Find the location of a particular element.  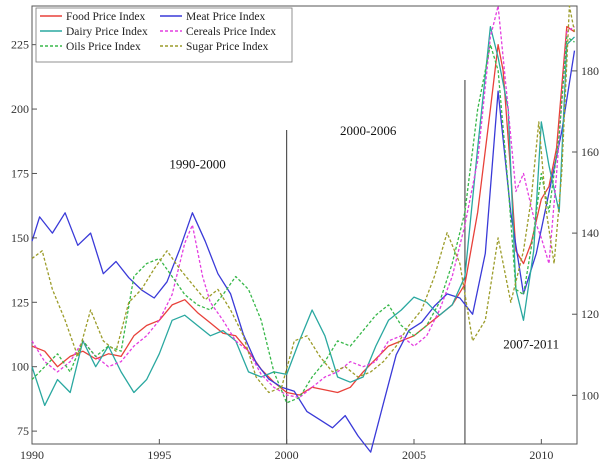

y-left-tick-label: 100 is located at coordinates (20, 367).